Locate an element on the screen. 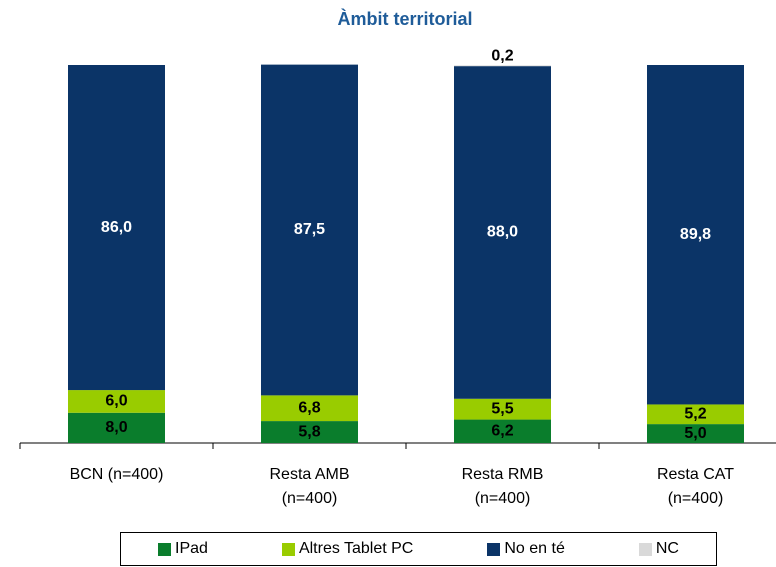  data-label: 87,5 is located at coordinates (309, 229).